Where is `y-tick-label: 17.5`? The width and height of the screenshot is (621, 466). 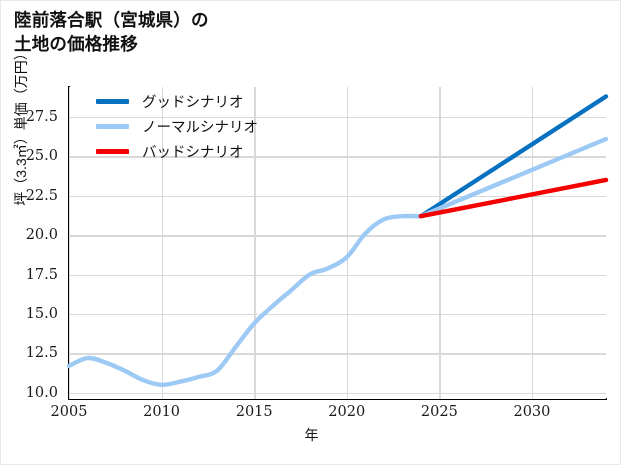 y-tick-label: 17.5 is located at coordinates (41, 274).